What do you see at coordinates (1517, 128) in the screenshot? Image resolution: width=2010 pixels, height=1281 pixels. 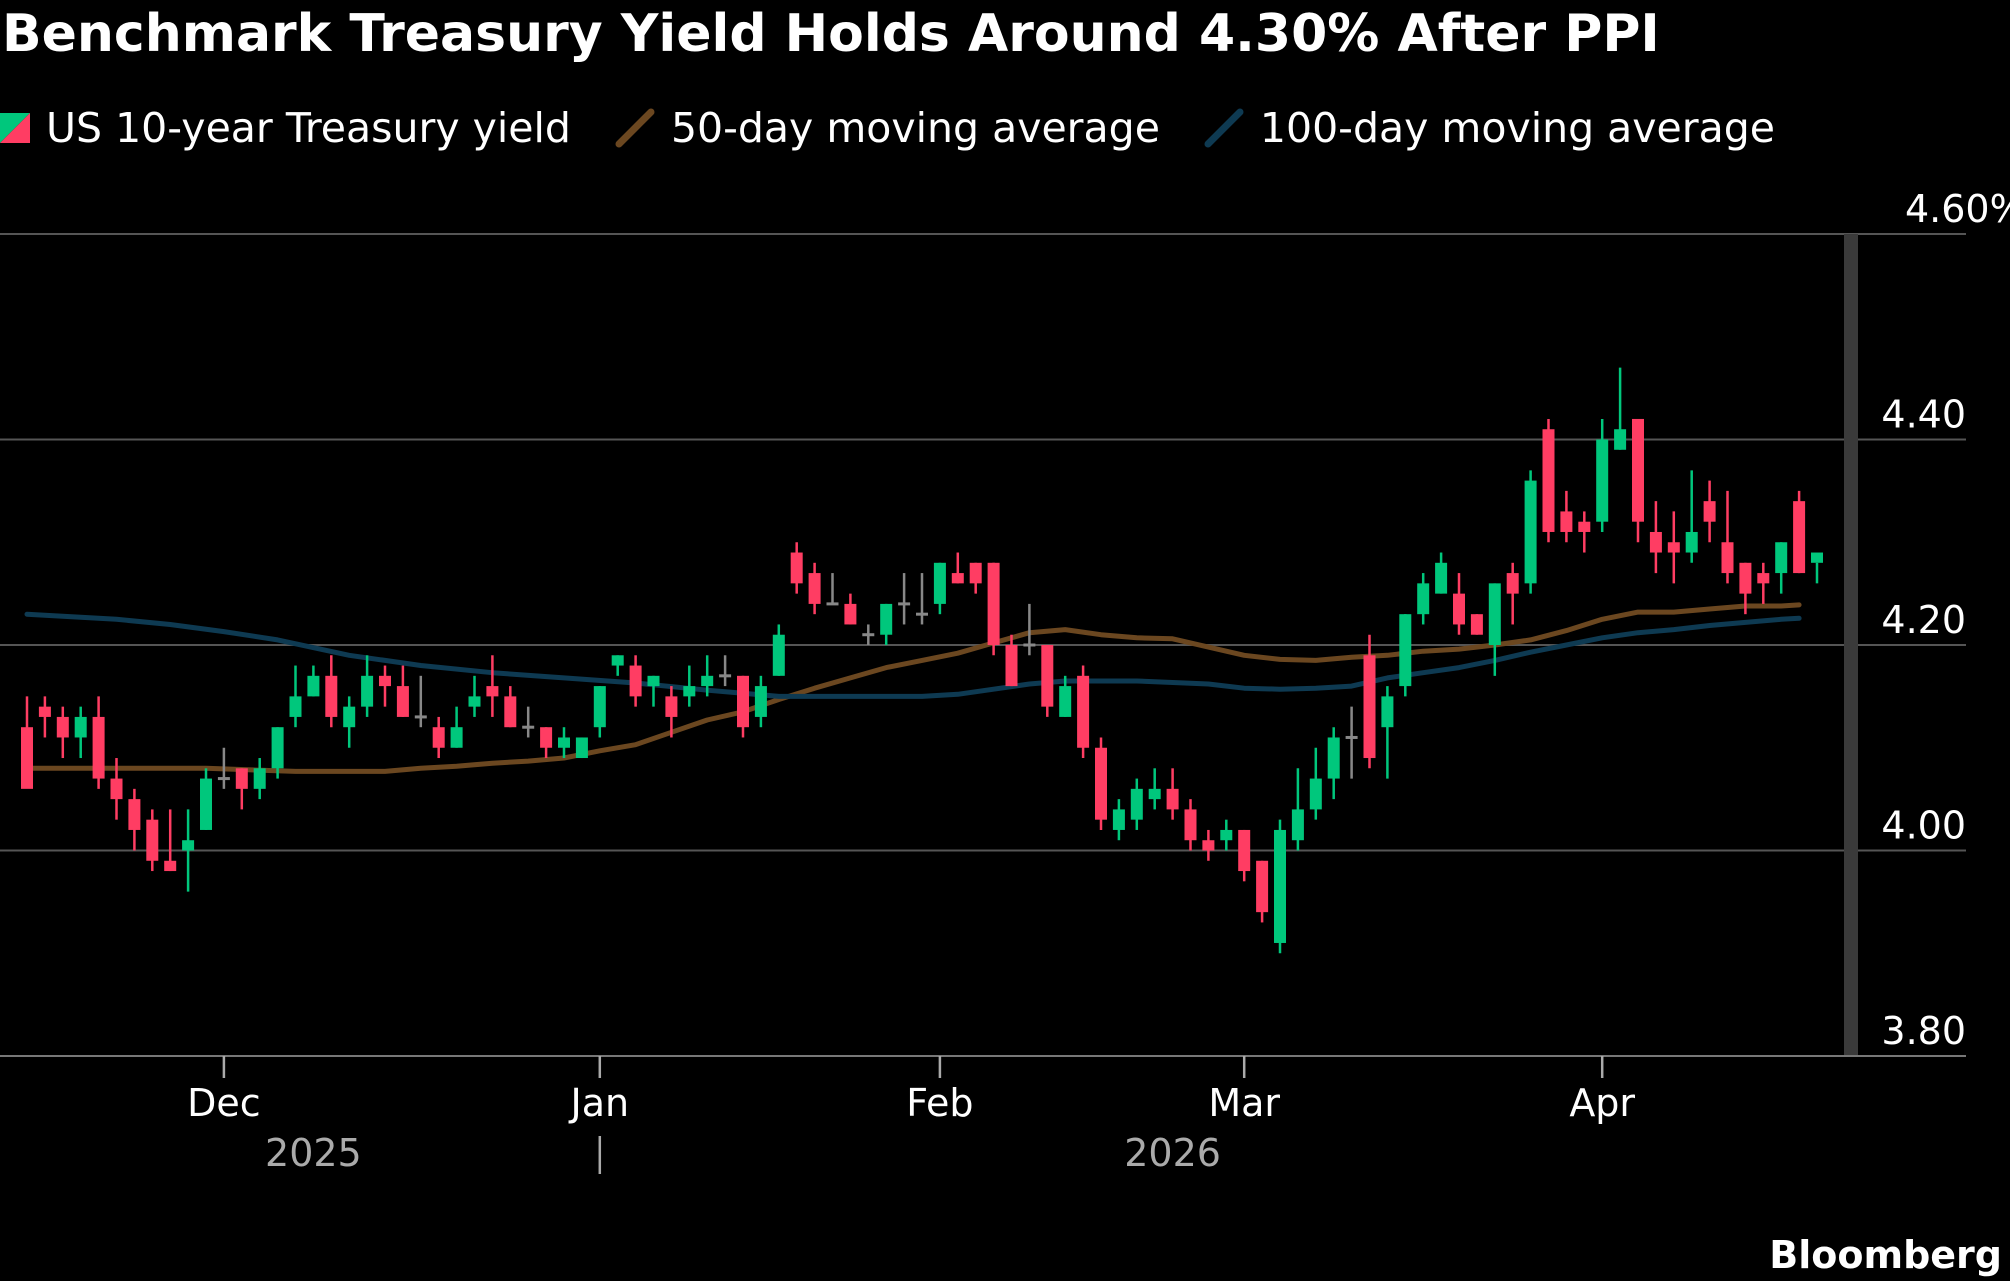 I see `legend-label-ma100: 100-day moving average` at bounding box center [1517, 128].